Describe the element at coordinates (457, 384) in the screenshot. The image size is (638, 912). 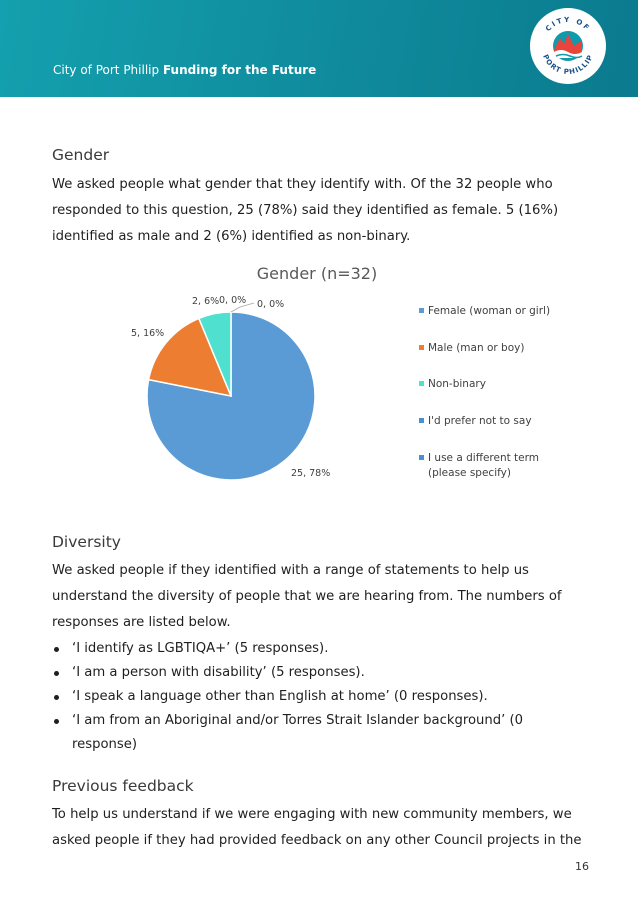
I see `legend-label-2: Non-binary` at that location.